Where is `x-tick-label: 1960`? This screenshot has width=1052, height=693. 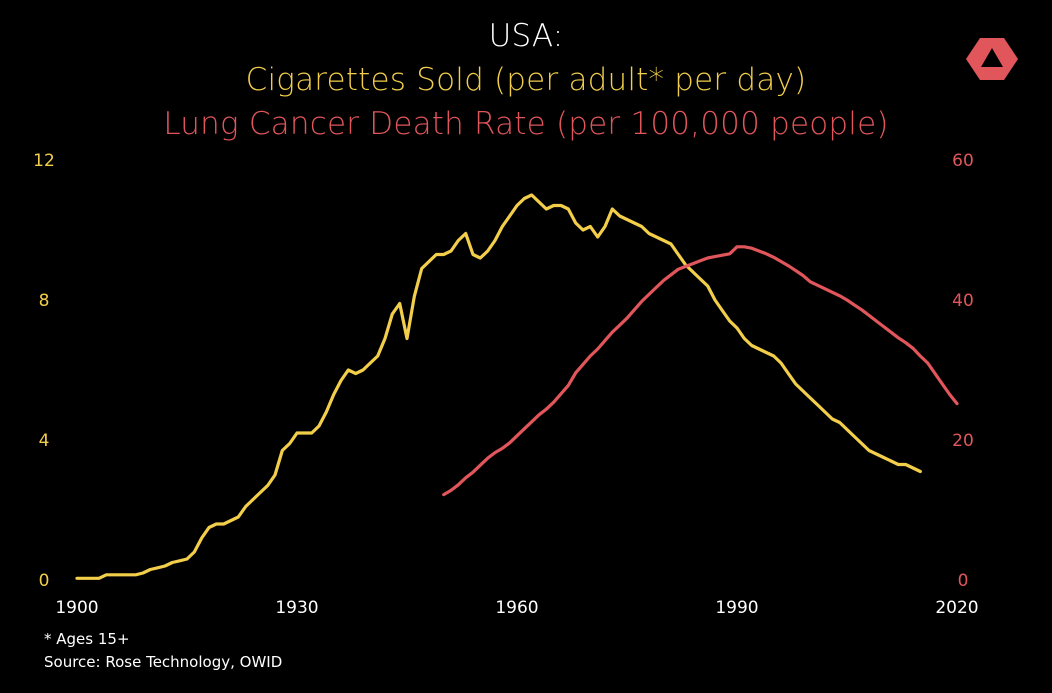
x-tick-label: 1960 is located at coordinates (516, 608).